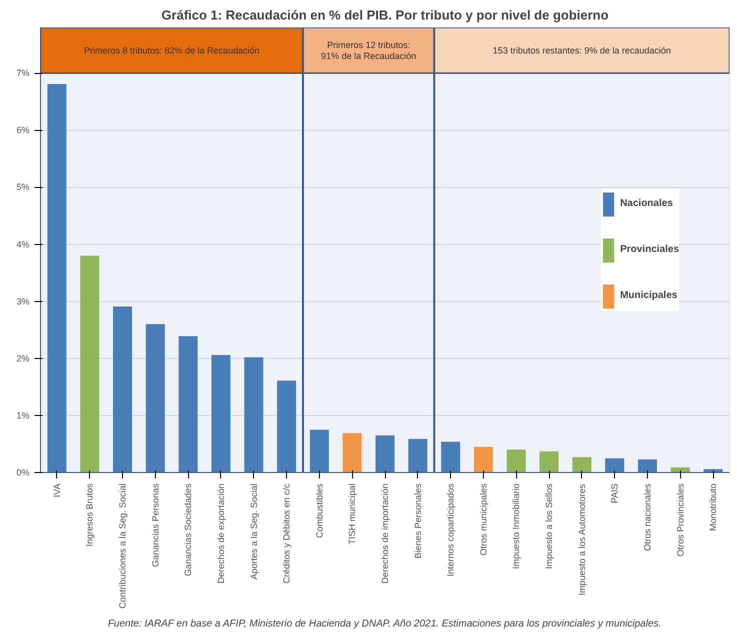  Describe the element at coordinates (417, 521) in the screenshot. I see `x-tick-label: Bienes Personales` at that location.